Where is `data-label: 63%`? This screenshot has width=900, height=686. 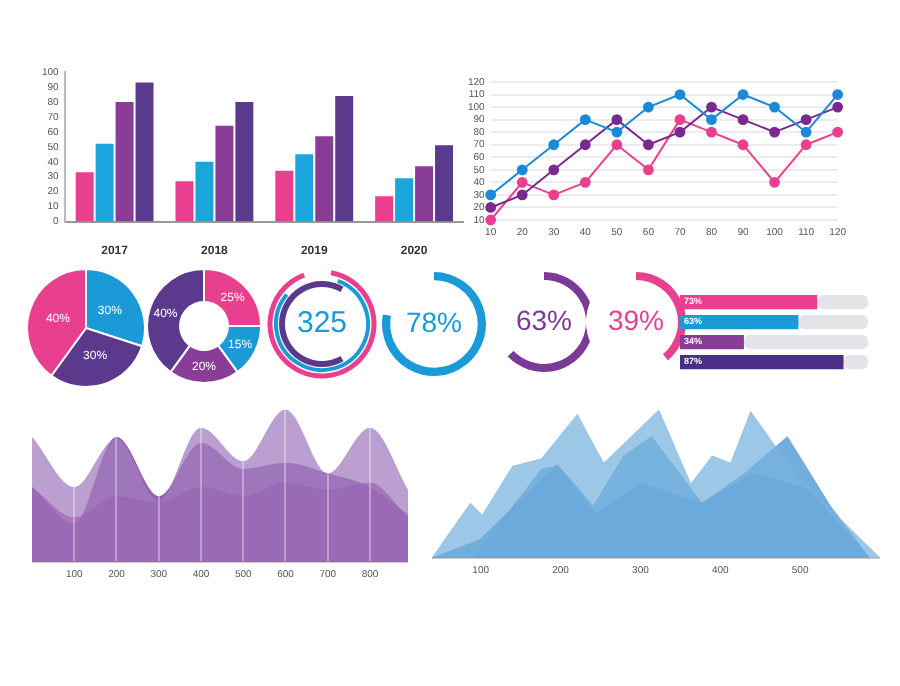 data-label: 63% is located at coordinates (544, 319).